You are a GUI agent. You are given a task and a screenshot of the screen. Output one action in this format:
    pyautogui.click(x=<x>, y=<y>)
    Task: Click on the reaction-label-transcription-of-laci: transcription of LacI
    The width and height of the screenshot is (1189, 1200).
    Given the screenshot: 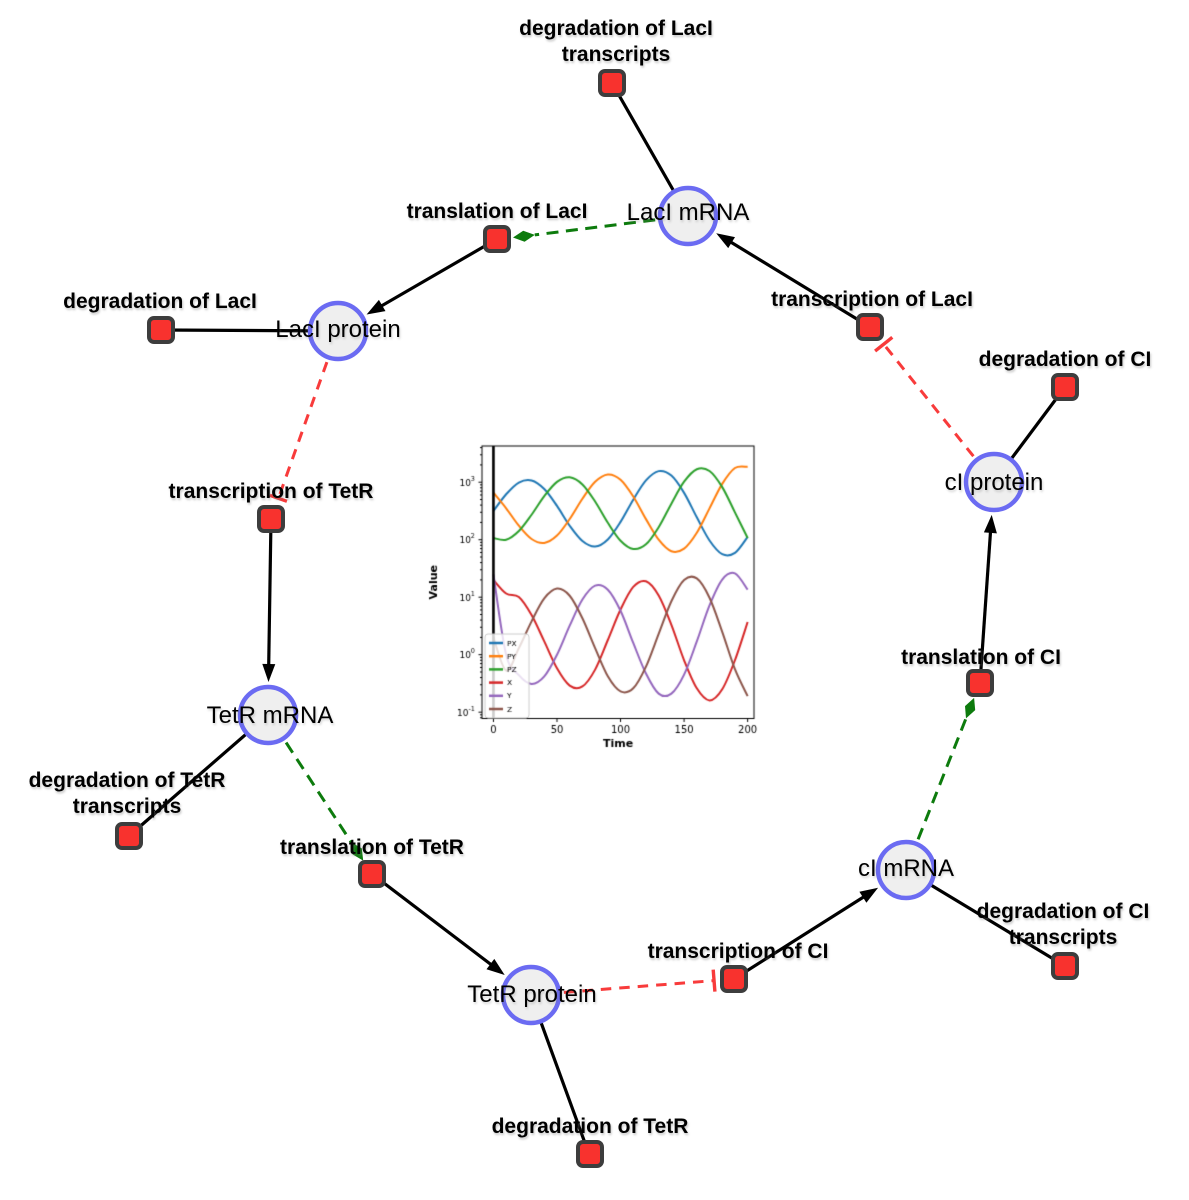 What is the action you would take?
    pyautogui.click(x=872, y=300)
    